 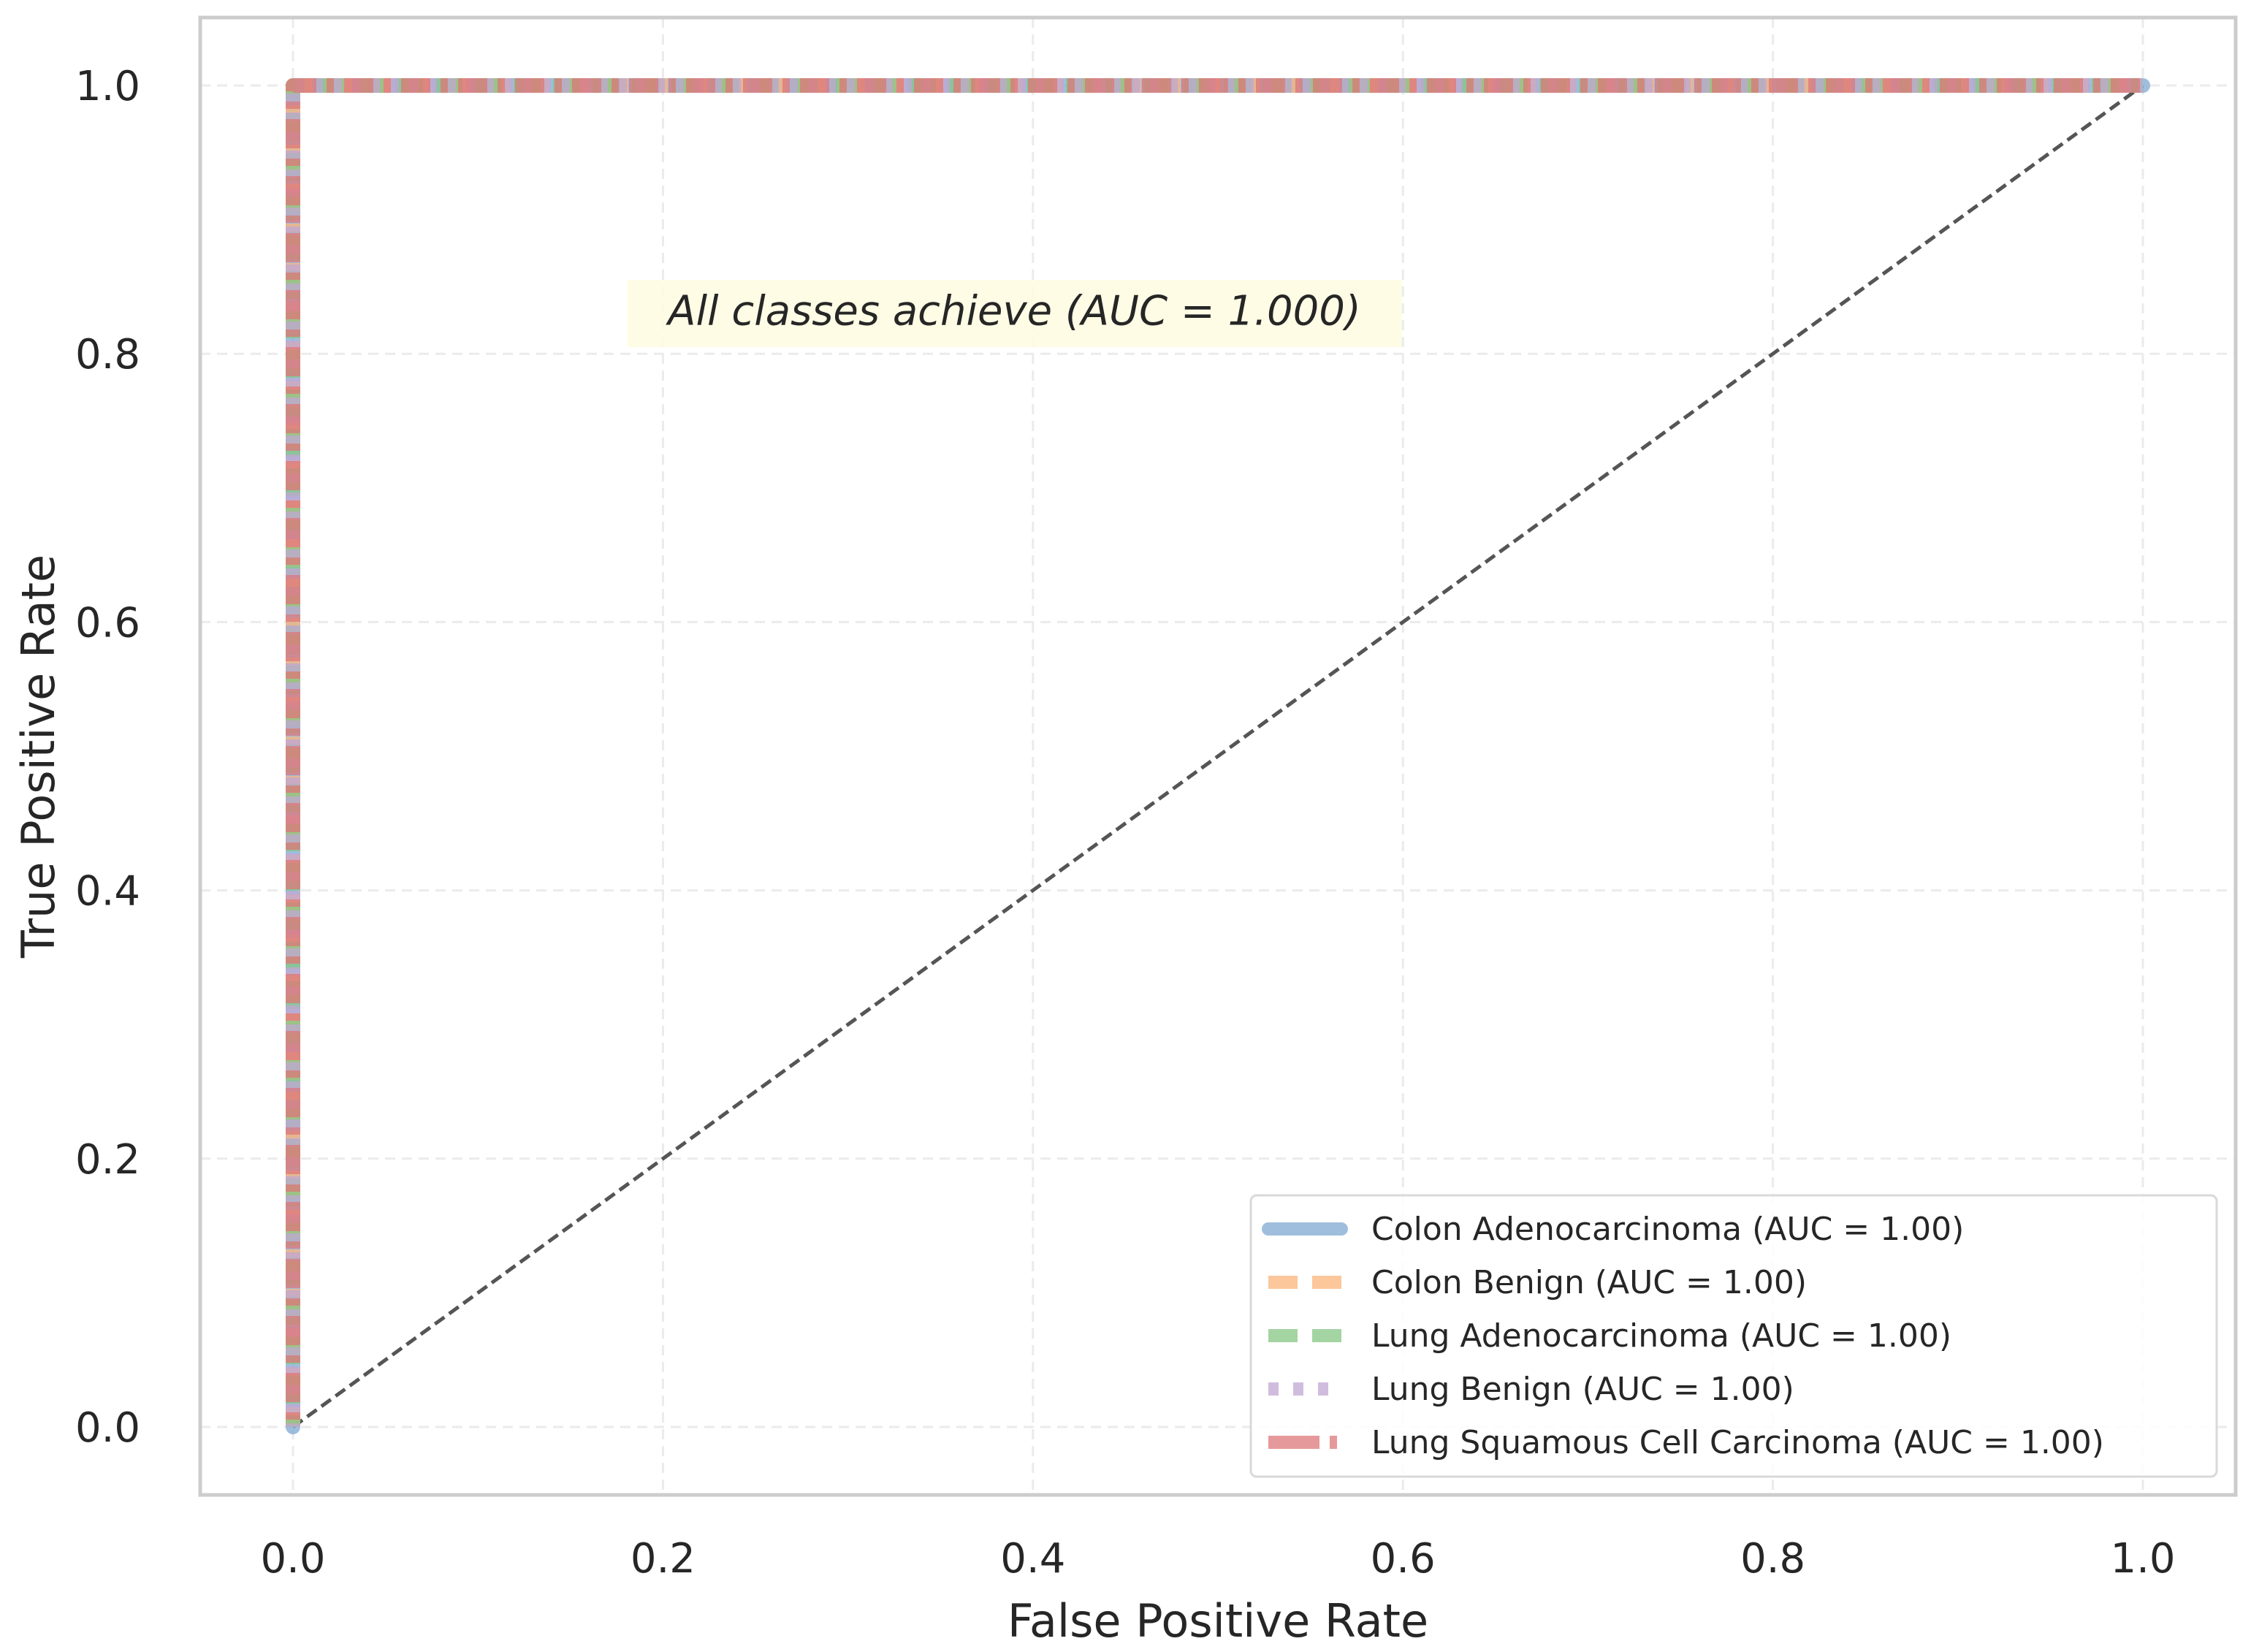 I want to click on legend-label-2: Colon Benign (AUC = 1.00), so click(x=1589, y=1282).